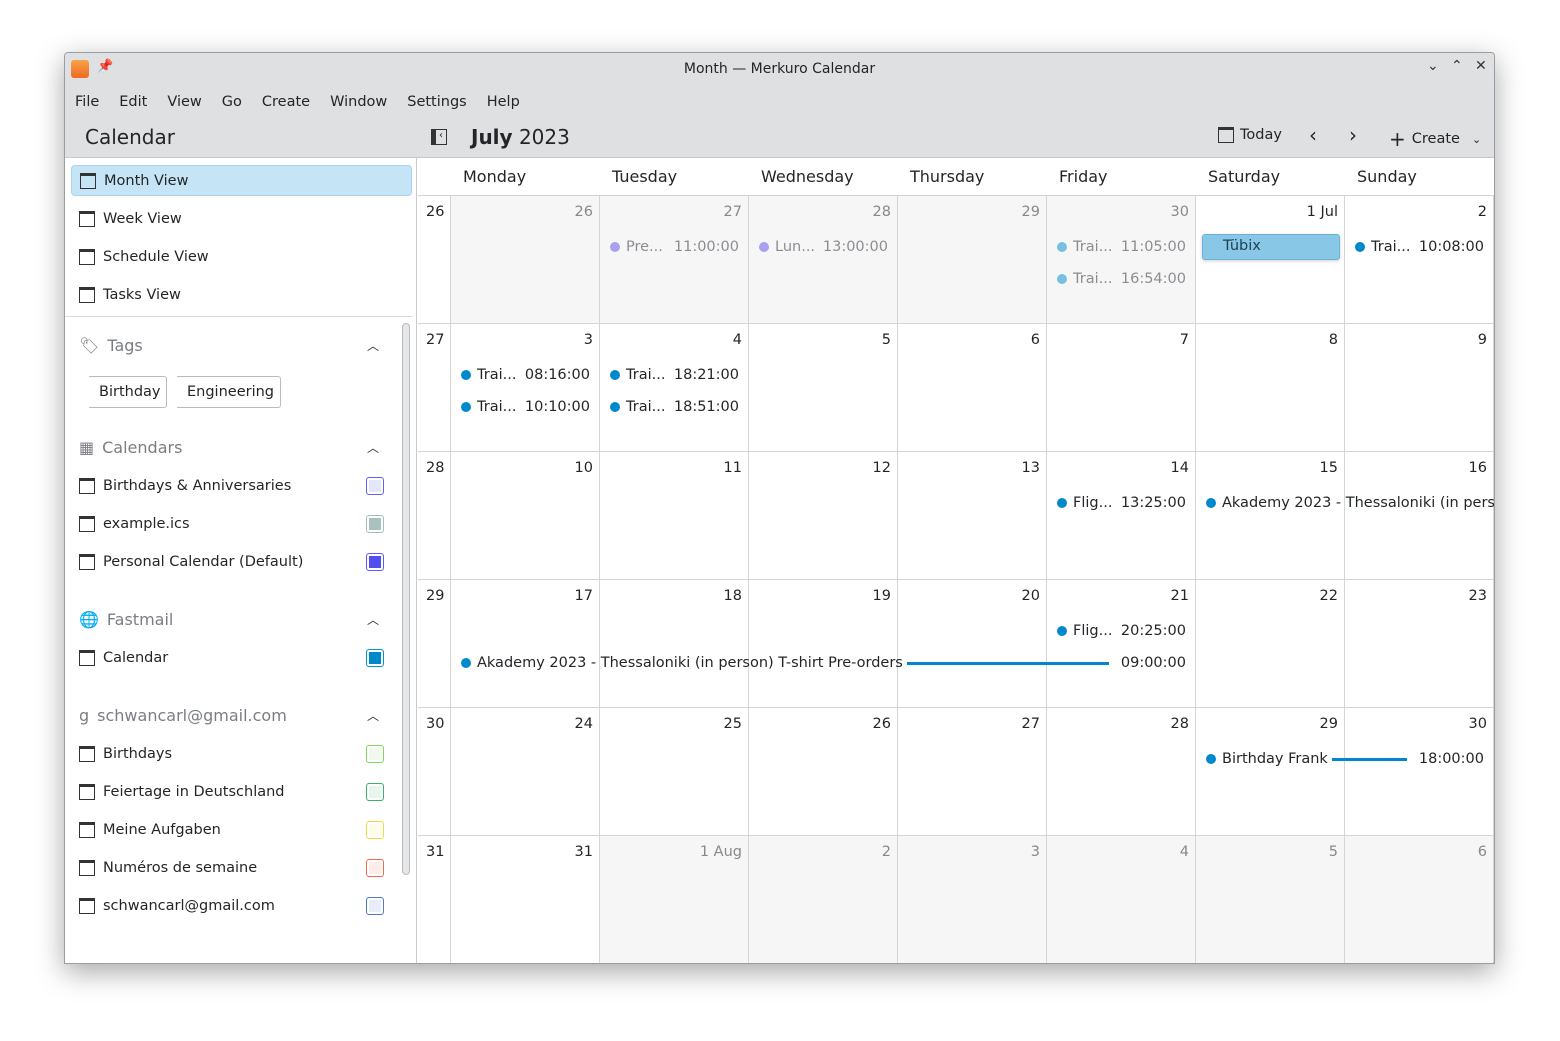 Image resolution: width=1560 pixels, height=1041 pixels. I want to click on minimize-button: ⌄, so click(1433, 66).